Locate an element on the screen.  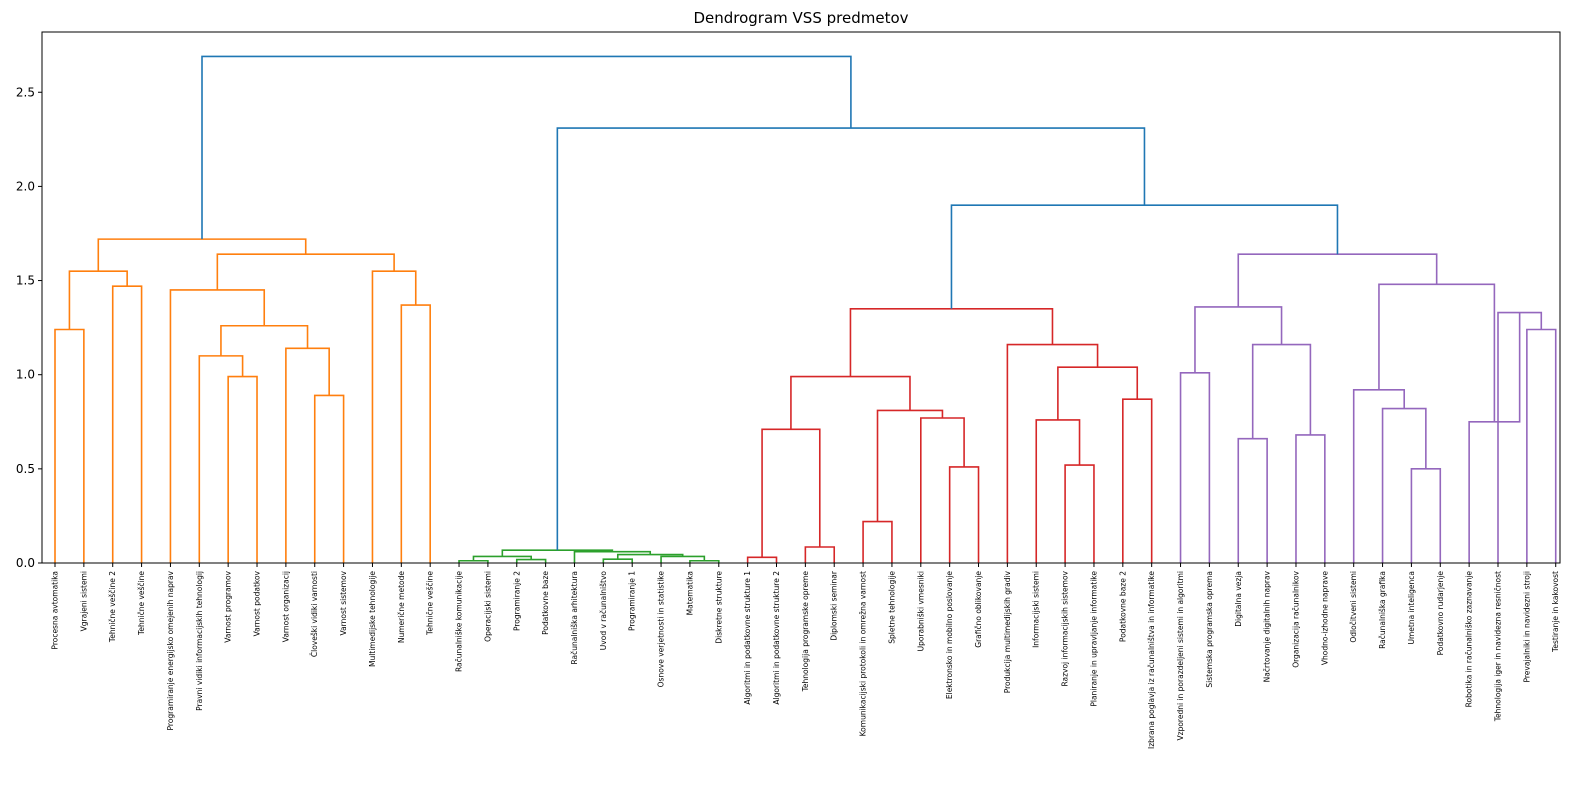
leaf-label: Vgrajeni sistemi is located at coordinates (83, 601).